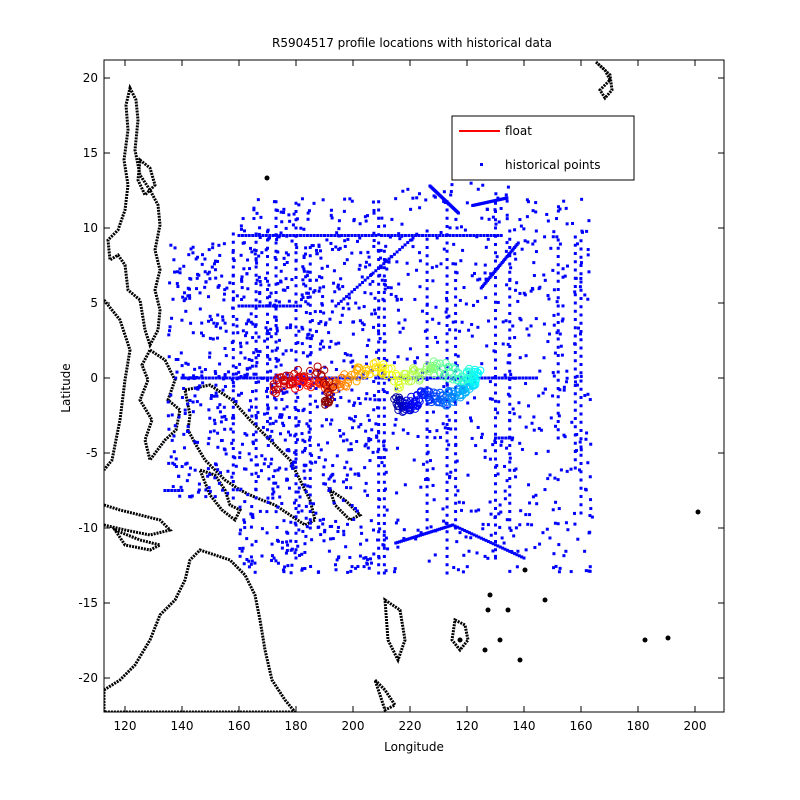 The height and width of the screenshot is (800, 800). What do you see at coordinates (604, 80) in the screenshot?
I see `coastline` at bounding box center [604, 80].